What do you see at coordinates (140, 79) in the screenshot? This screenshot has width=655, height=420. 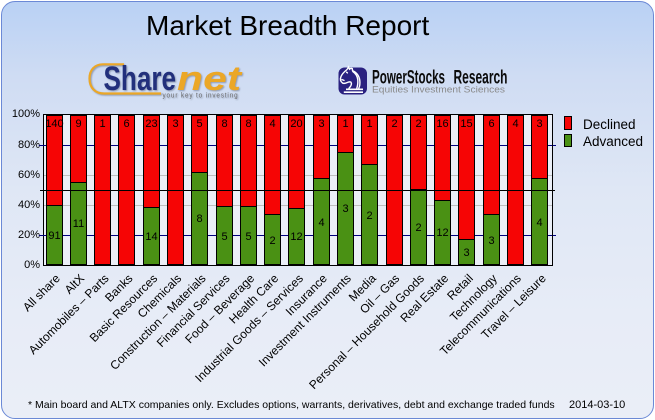 I see `svg-text: Share` at bounding box center [140, 79].